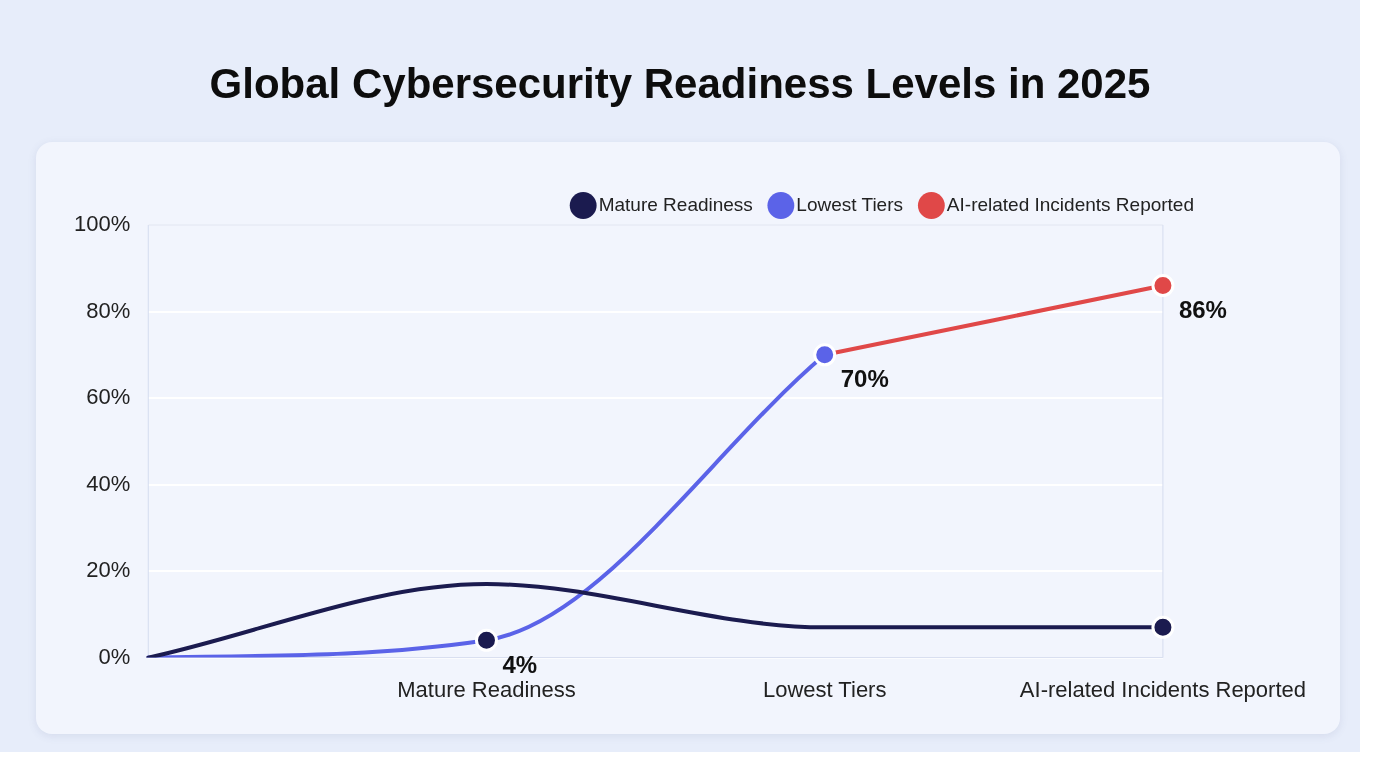 Image resolution: width=1376 pixels, height=768 pixels. What do you see at coordinates (850, 204) in the screenshot?
I see `legend-label: Lowest Tiers` at bounding box center [850, 204].